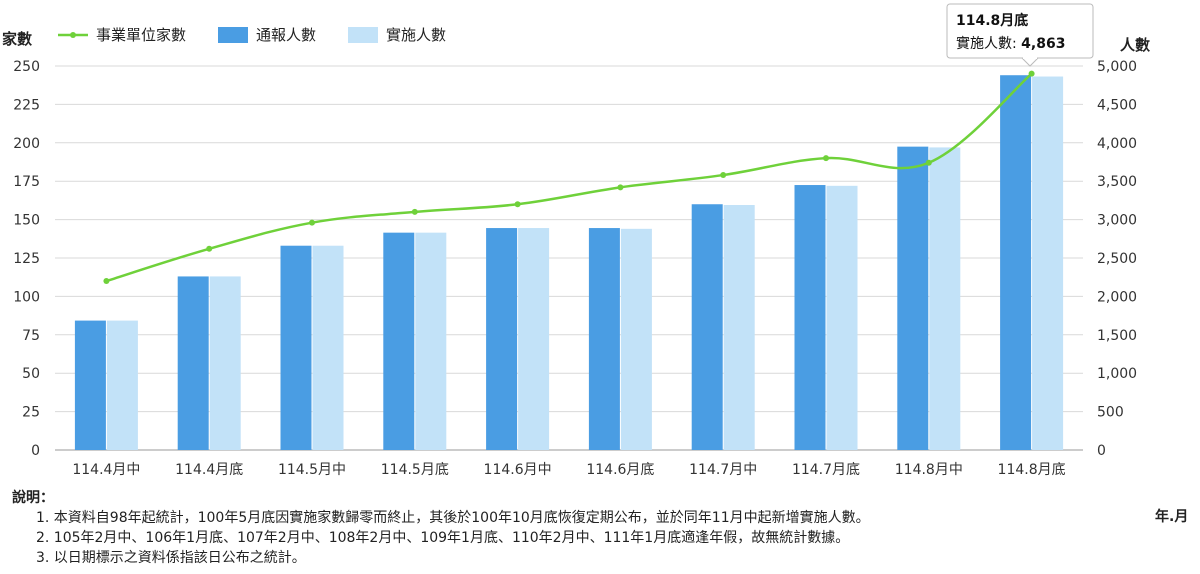 The image size is (1200, 574). What do you see at coordinates (1117, 336) in the screenshot?
I see `right-tick-label: 1,500` at bounding box center [1117, 336].